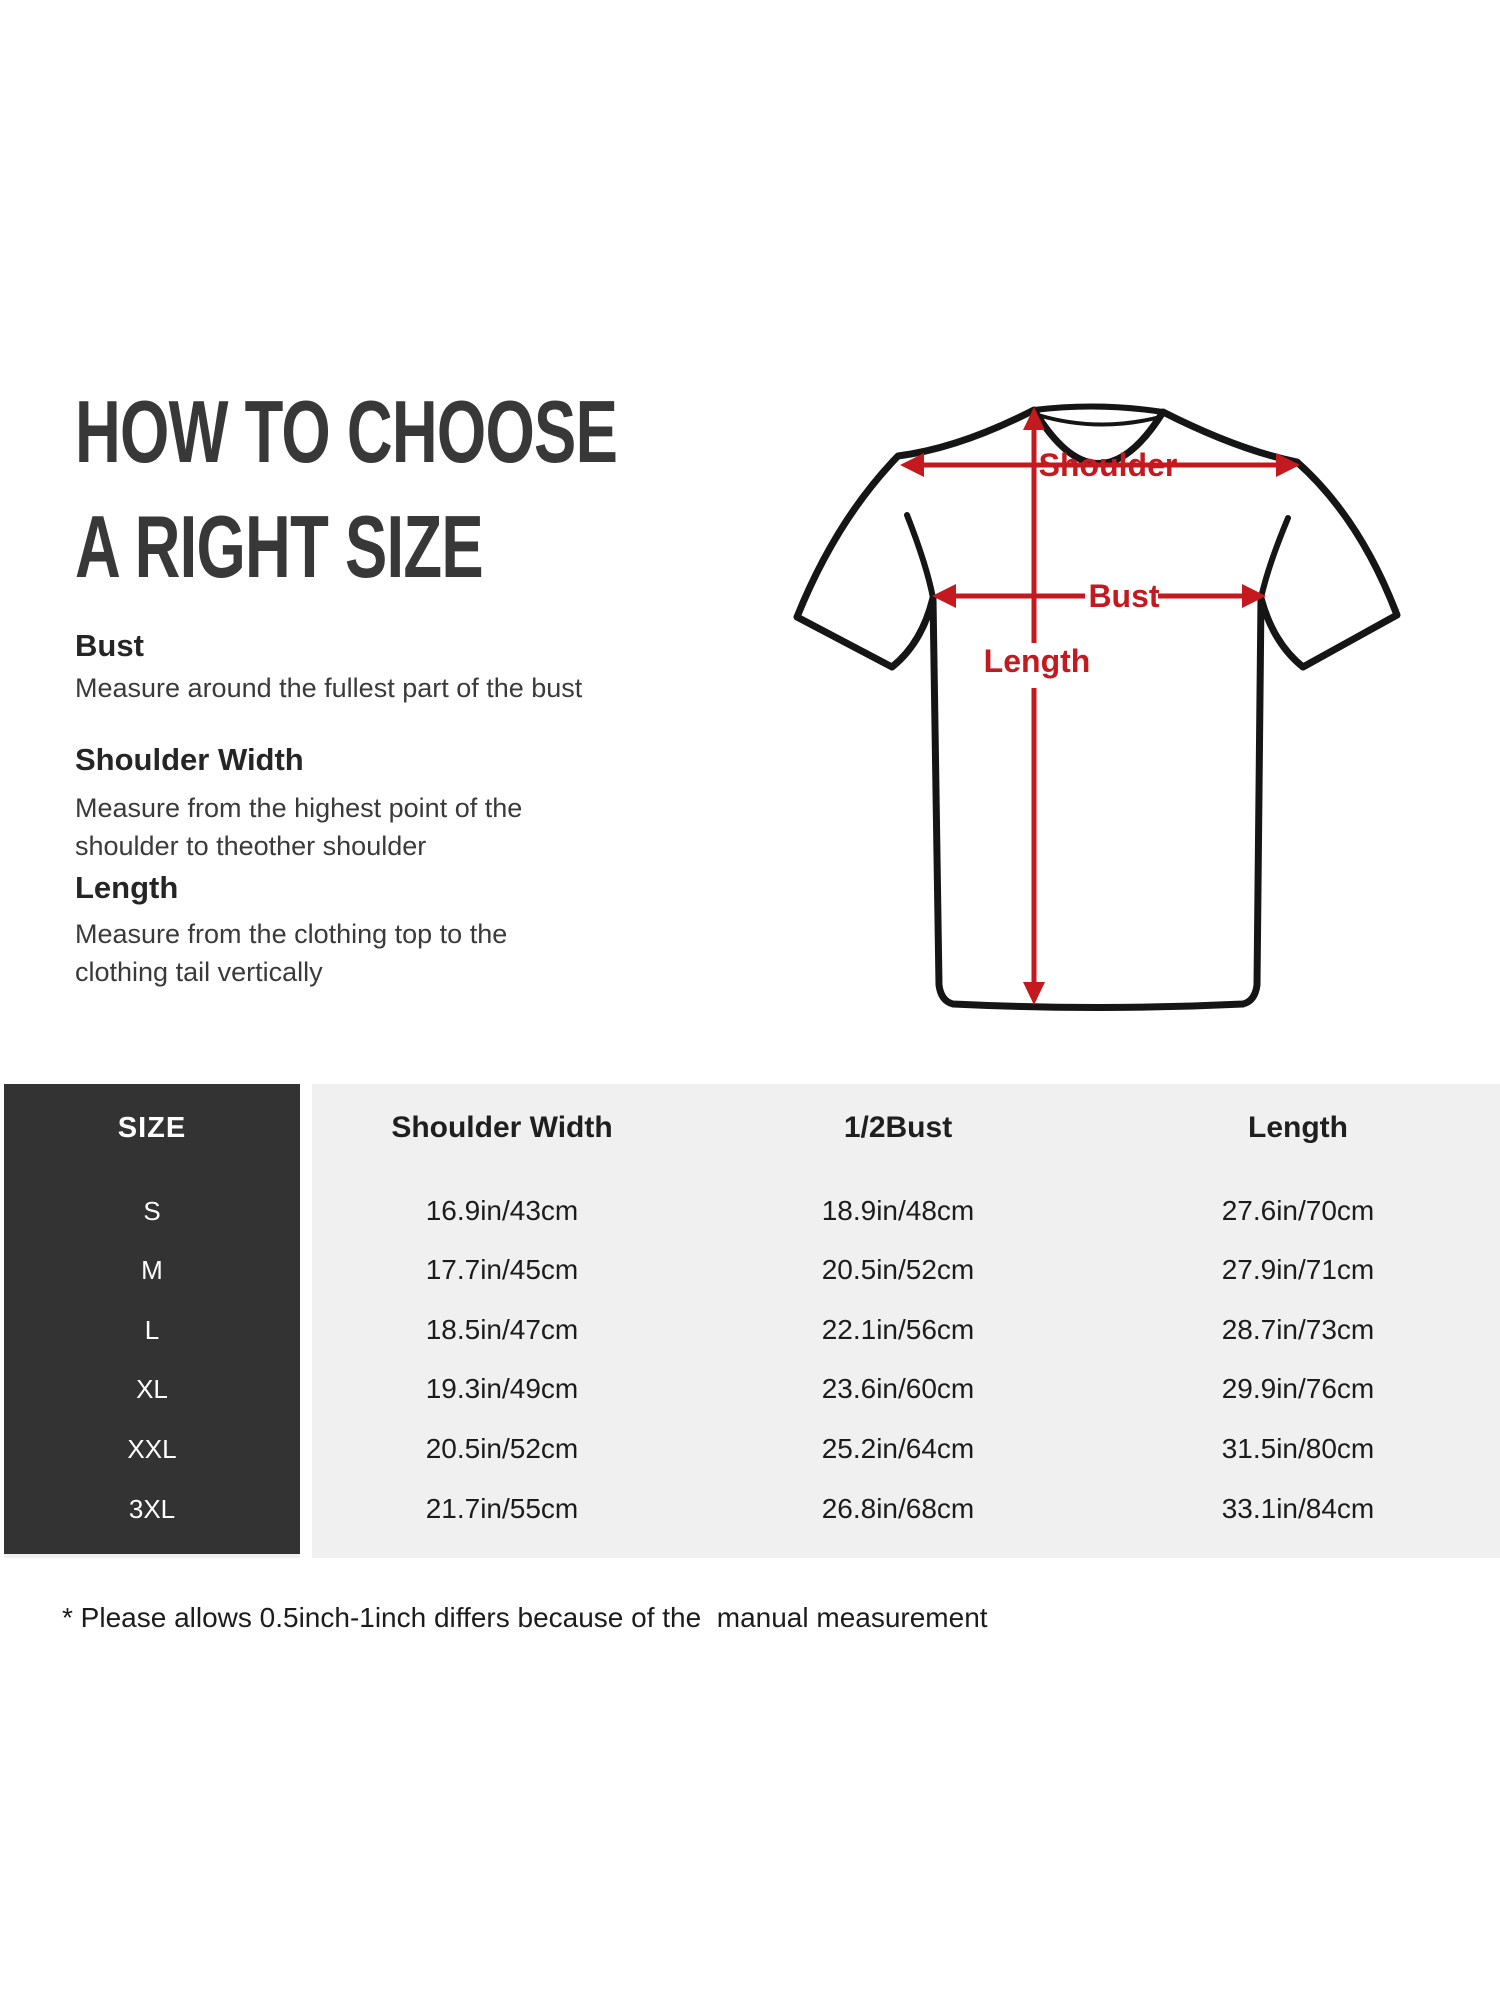  Describe the element at coordinates (898, 1269) in the screenshot. I see `half-bust-value: 20.5in/52cm` at that location.